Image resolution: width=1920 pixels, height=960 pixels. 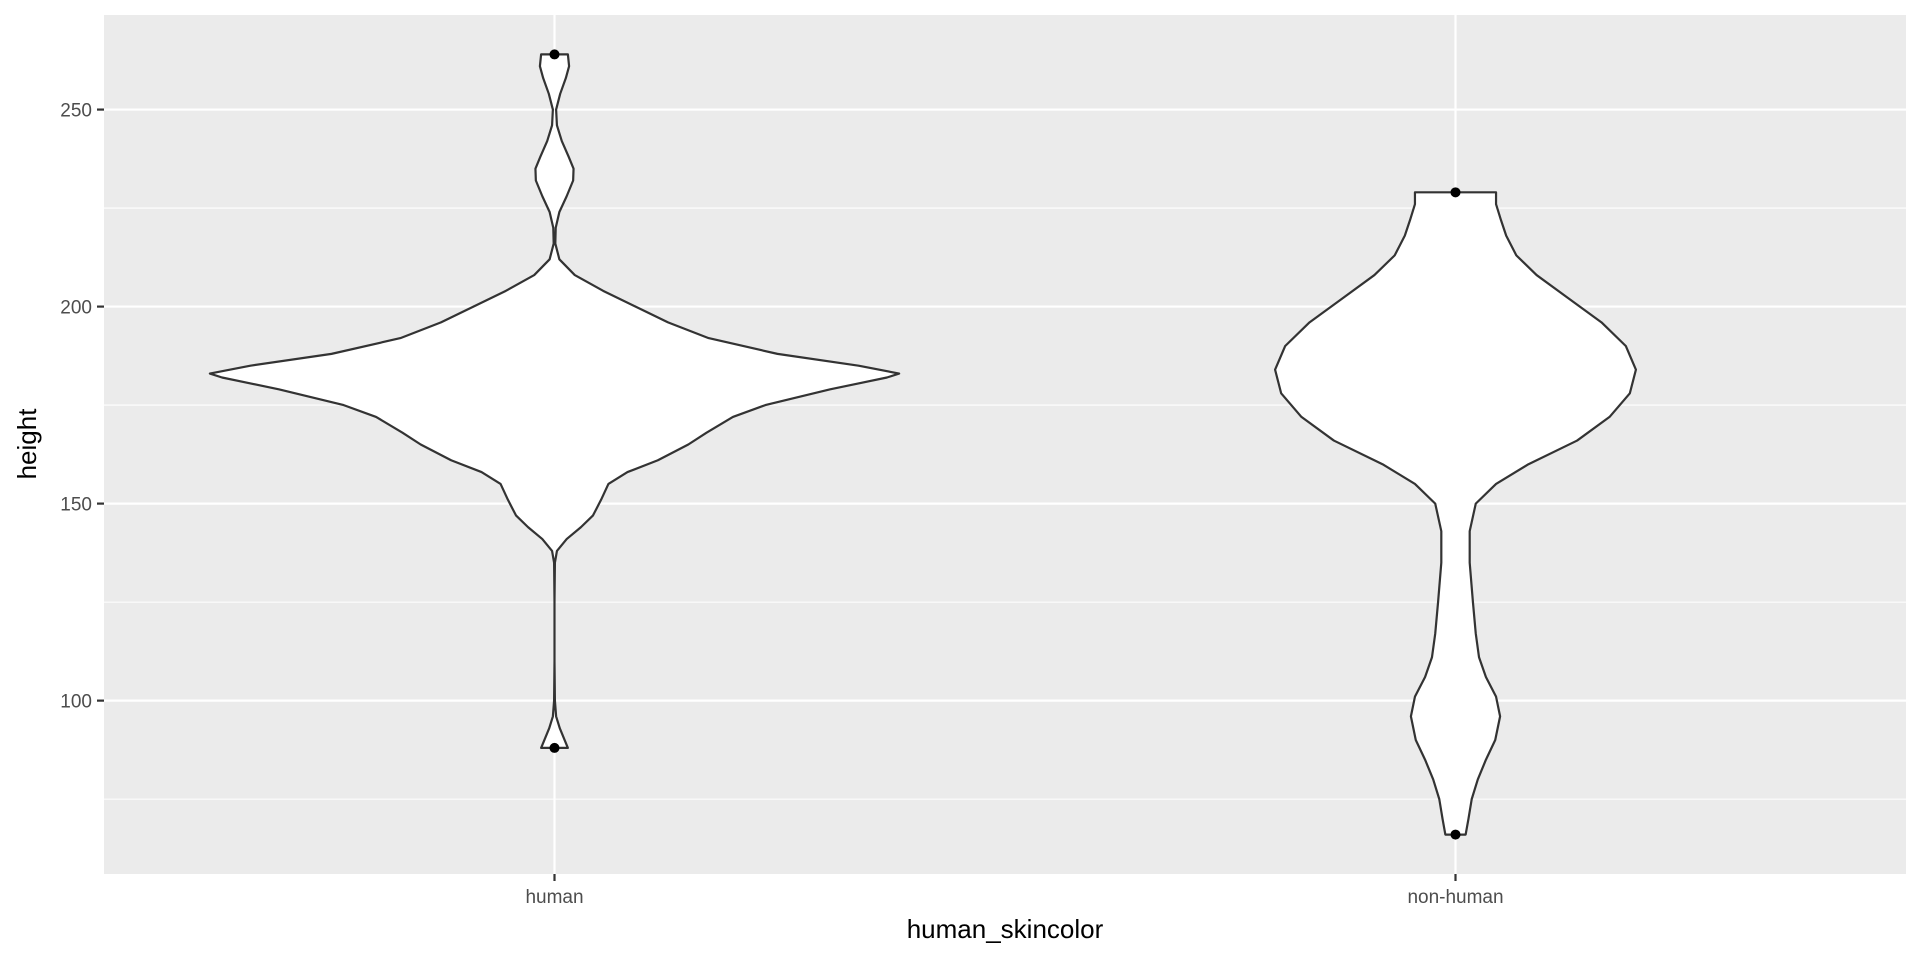 What do you see at coordinates (27, 444) in the screenshot?
I see `y-axis-title: height` at bounding box center [27, 444].